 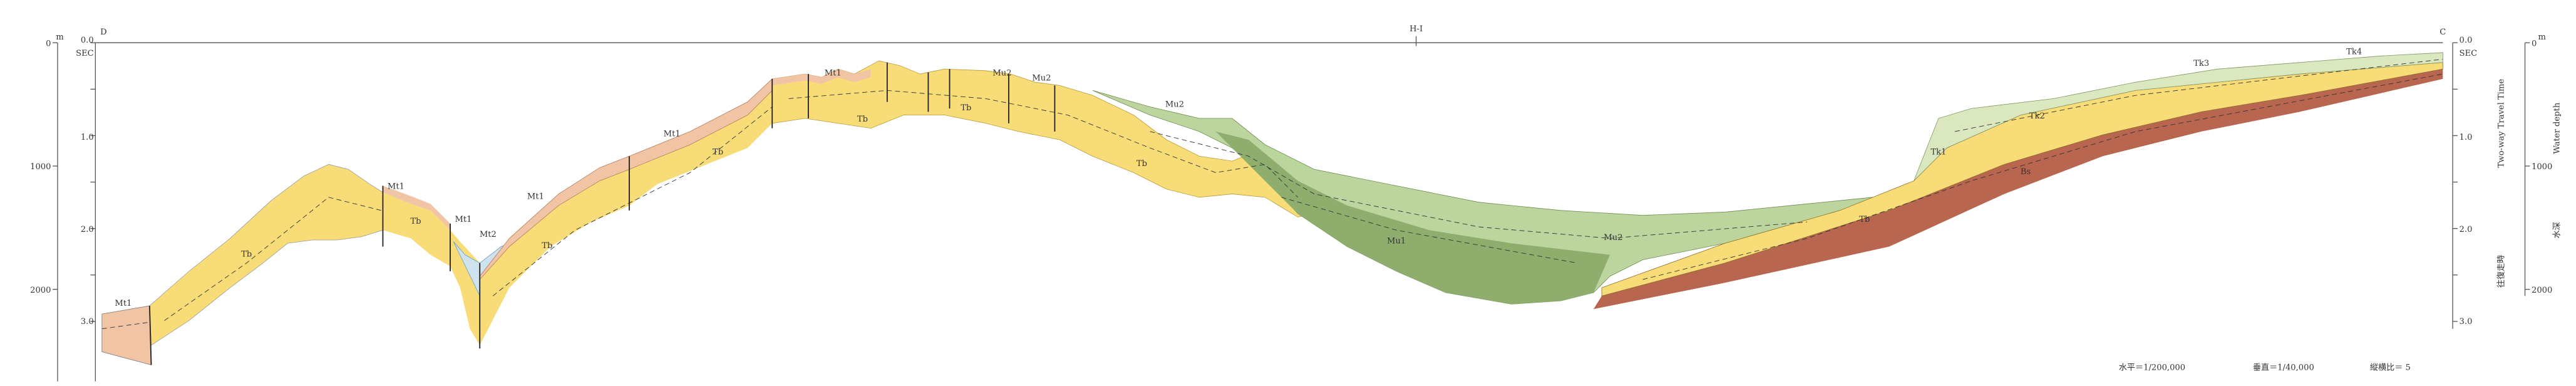 What do you see at coordinates (2152, 367) in the screenshot?
I see `scale-note: 水平＝1/200,000` at bounding box center [2152, 367].